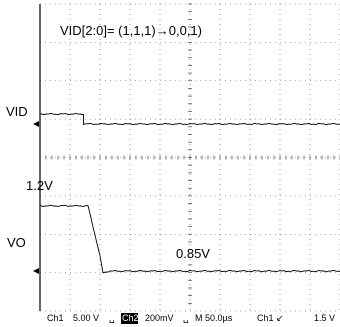 The image size is (340, 327). Describe the element at coordinates (193, 253) in the screenshot. I see `annotation-vo-low: 0.85V` at that location.